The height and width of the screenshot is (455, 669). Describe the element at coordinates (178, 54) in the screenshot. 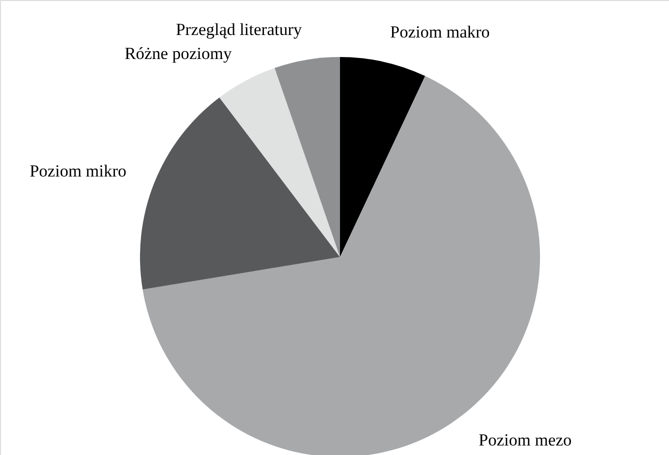

I see `slice-label: Różne poziomy` at that location.